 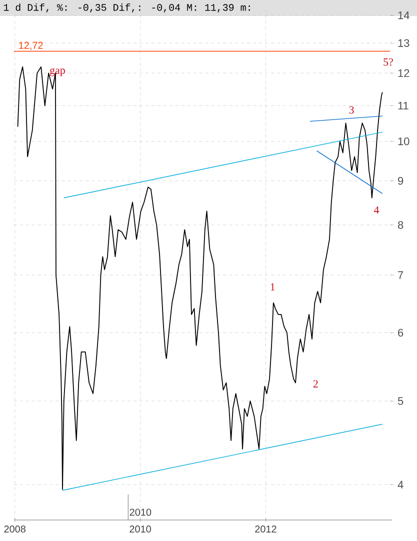 I want to click on ref-line-label: 12,72, so click(x=31, y=46).